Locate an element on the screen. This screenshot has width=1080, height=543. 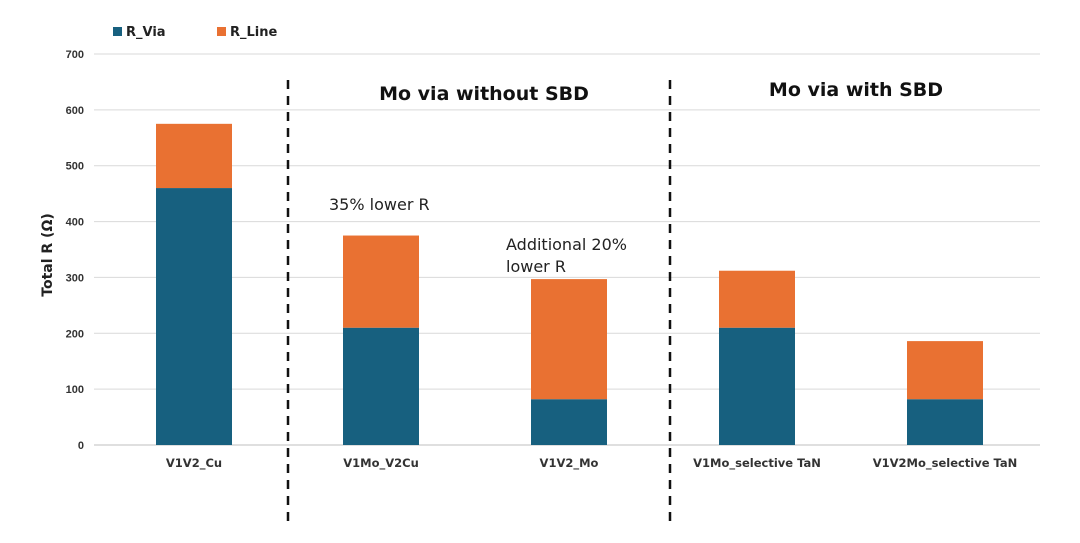
legend-label-r-line: R_Line is located at coordinates (254, 32).